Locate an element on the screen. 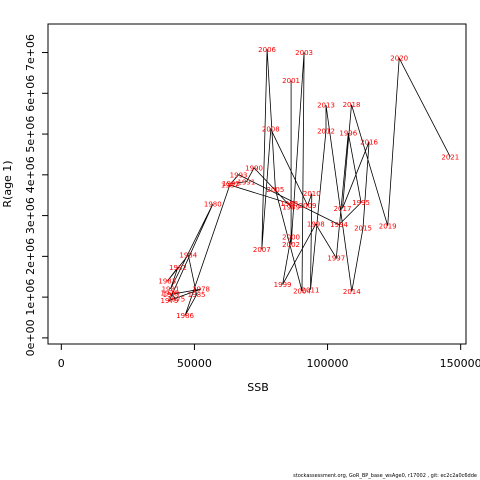 The width and height of the screenshot is (480, 480). y-tick-label: 5e+06 is located at coordinates (30, 134).